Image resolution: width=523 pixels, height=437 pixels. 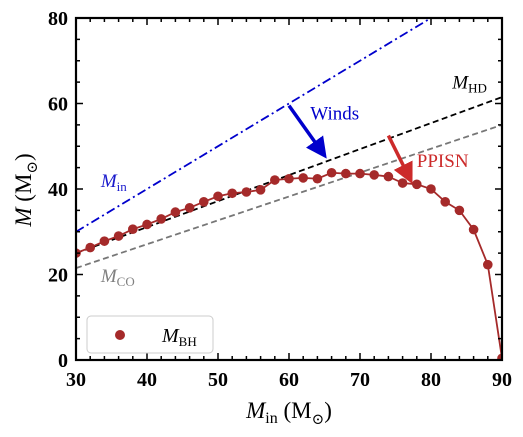 What do you see at coordinates (334, 113) in the screenshot?
I see `annotation-winds: Winds` at bounding box center [334, 113].